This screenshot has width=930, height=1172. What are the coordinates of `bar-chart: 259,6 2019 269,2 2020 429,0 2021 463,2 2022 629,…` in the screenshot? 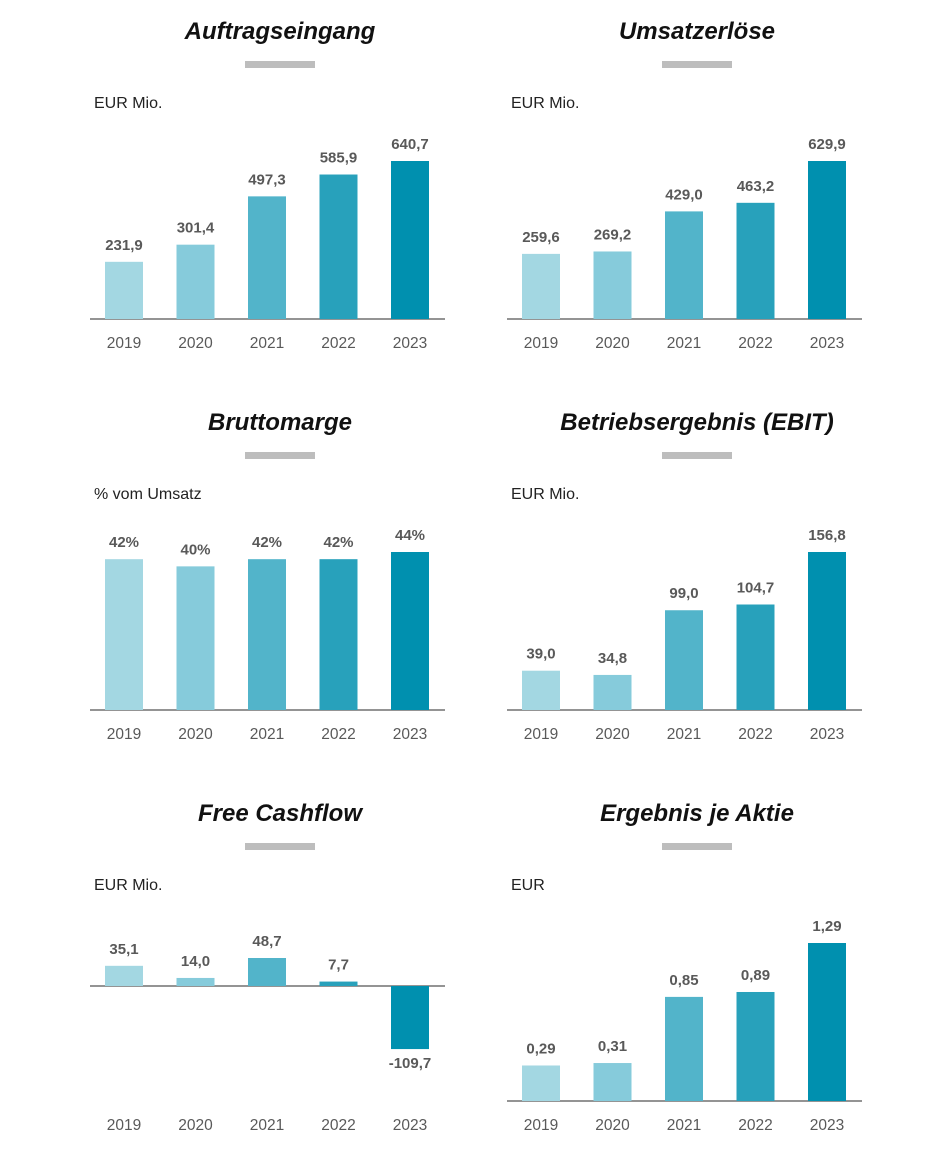 It's located at (684, 244).